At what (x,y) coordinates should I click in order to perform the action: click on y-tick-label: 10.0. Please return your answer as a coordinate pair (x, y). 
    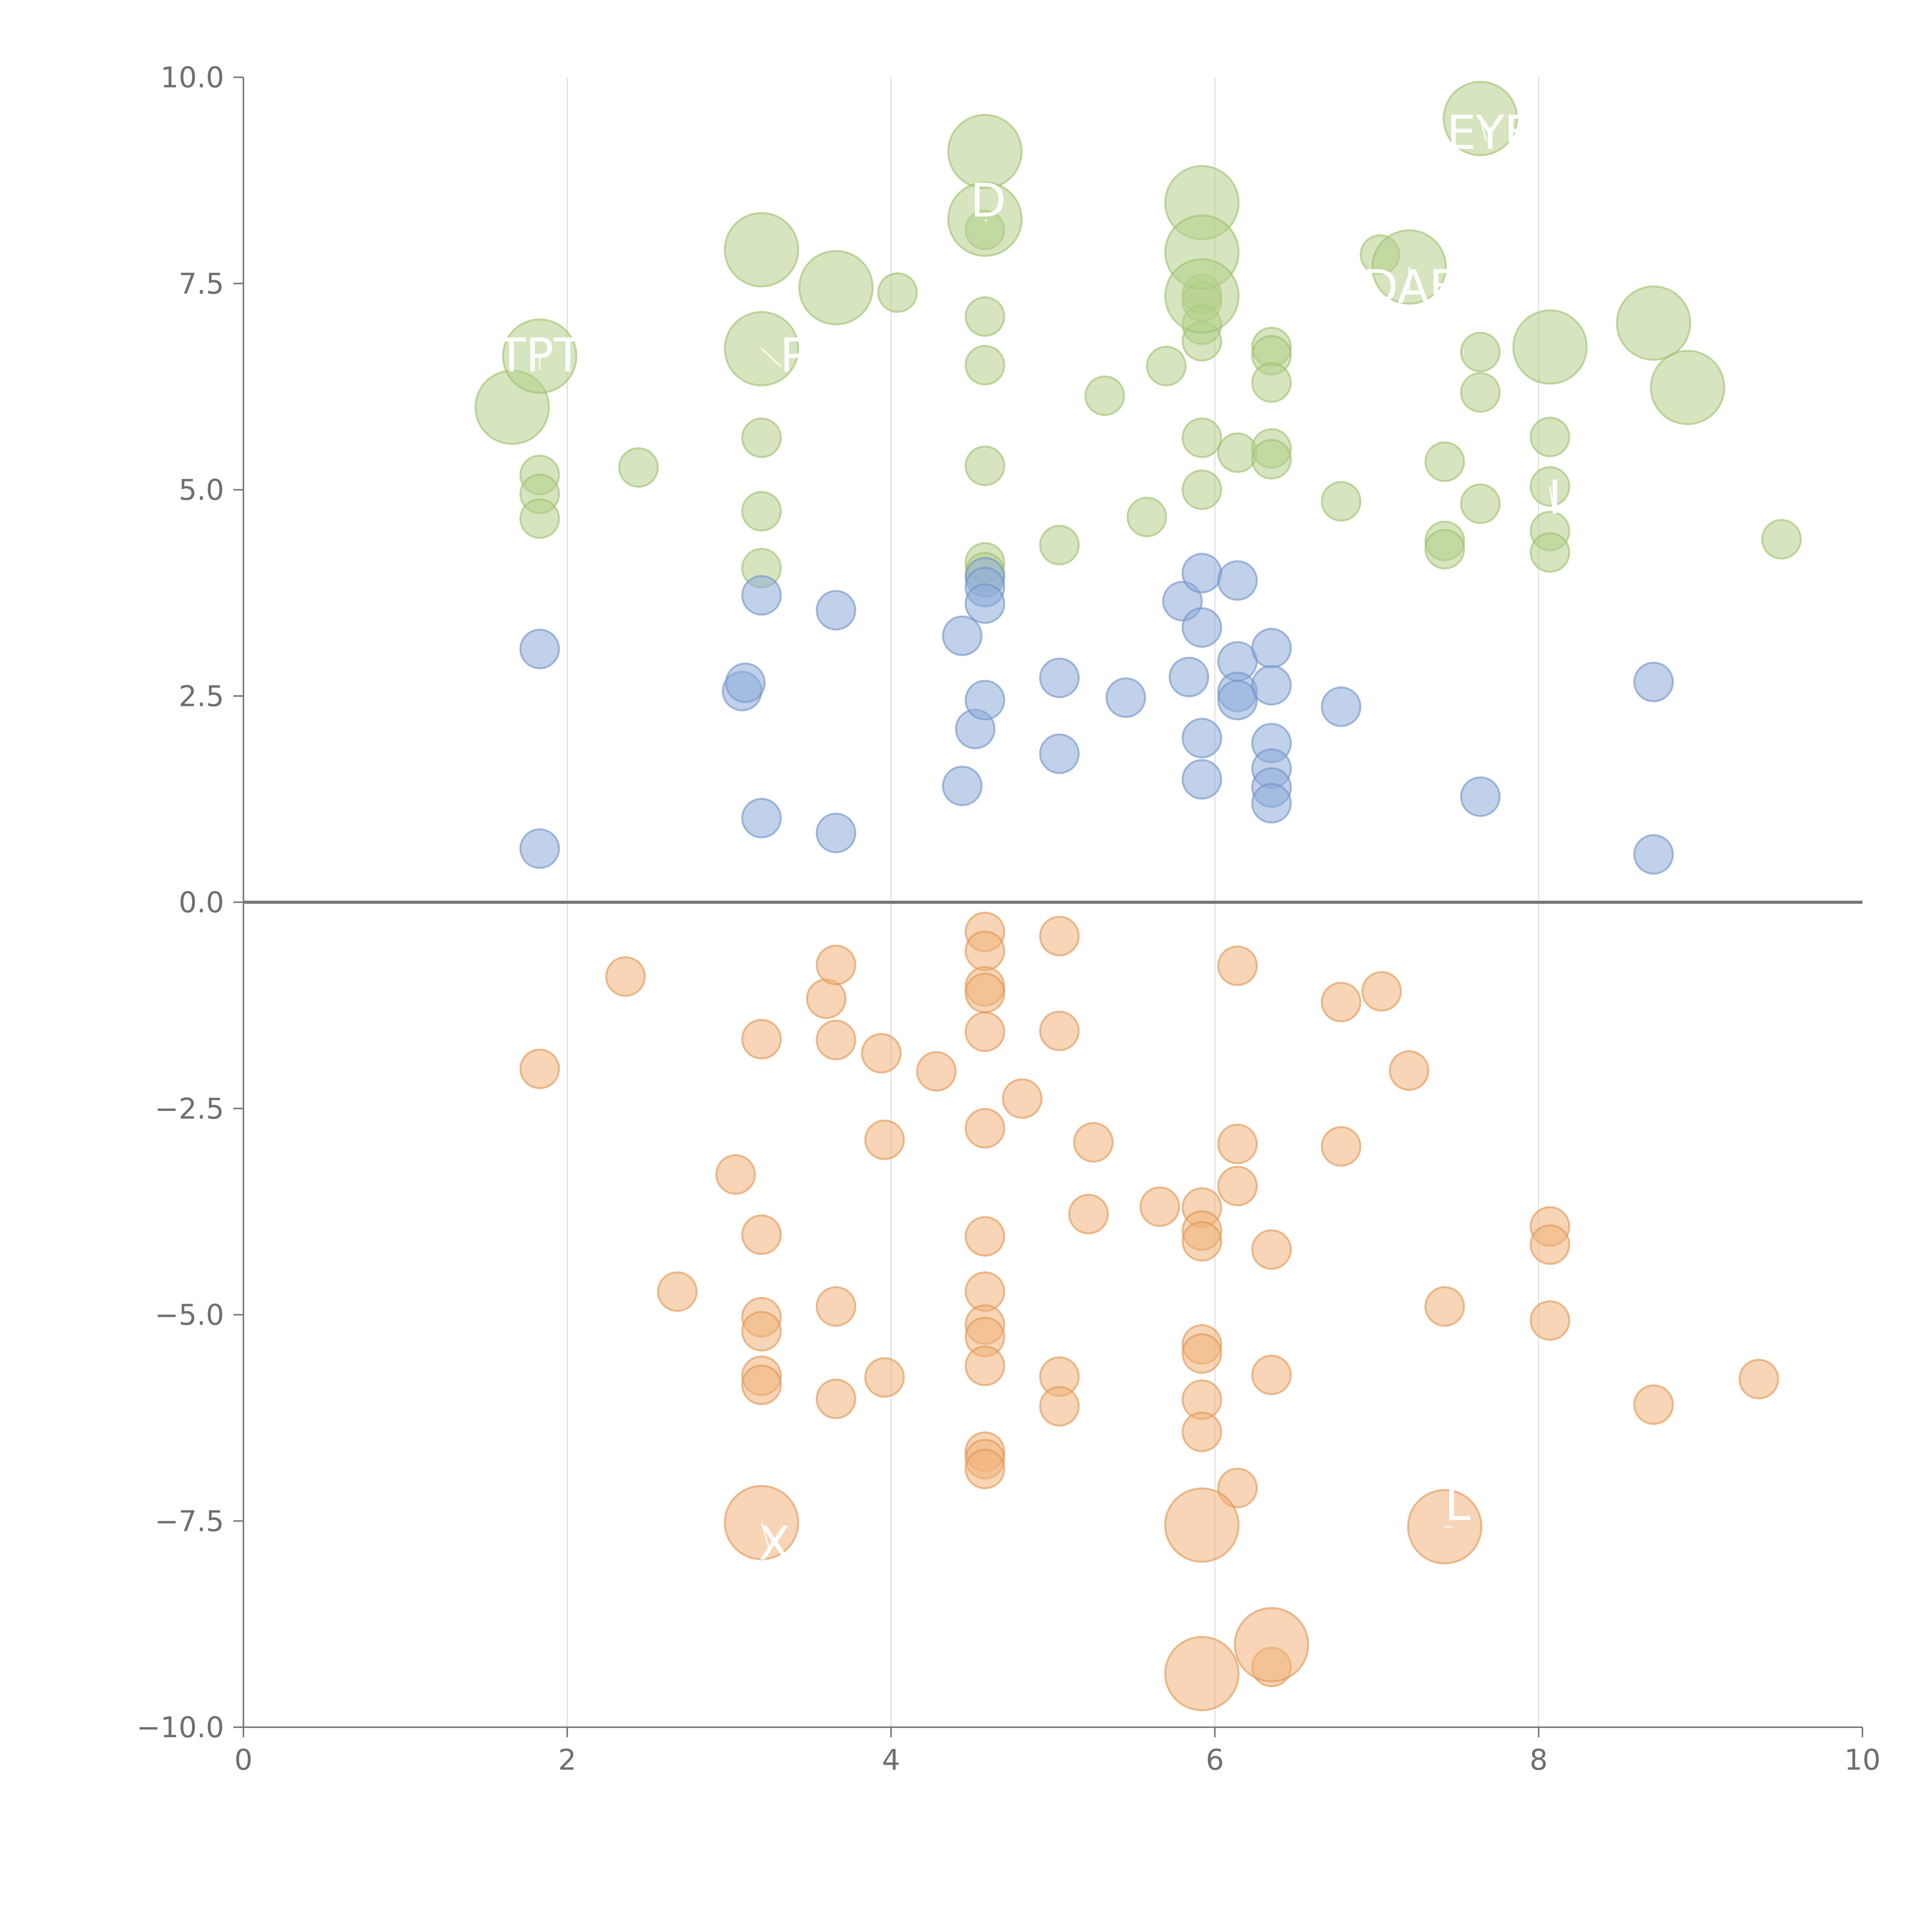
    Looking at the image, I should click on (192, 78).